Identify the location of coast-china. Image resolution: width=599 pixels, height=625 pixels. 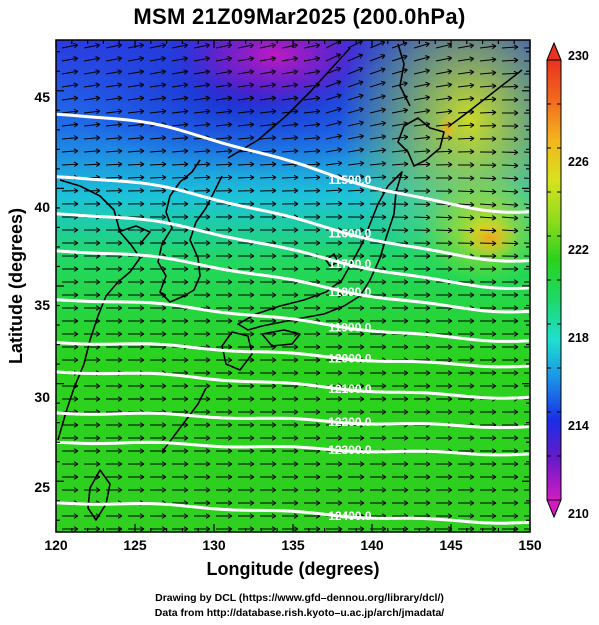
(99, 310).